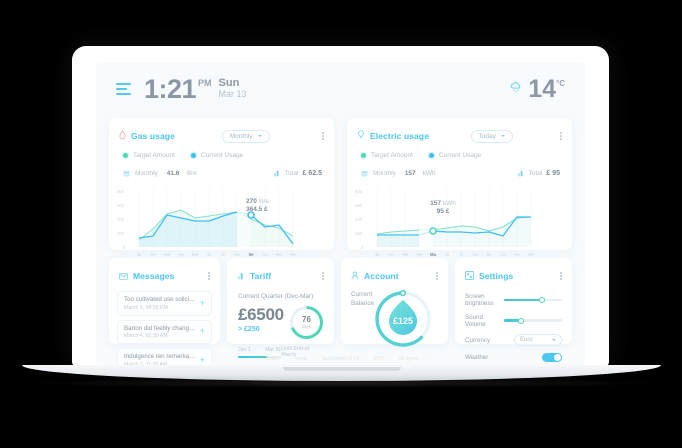 The width and height of the screenshot is (682, 448). What do you see at coordinates (459, 222) in the screenshot?
I see `electric-chart: 600 450 300 150 0` at bounding box center [459, 222].